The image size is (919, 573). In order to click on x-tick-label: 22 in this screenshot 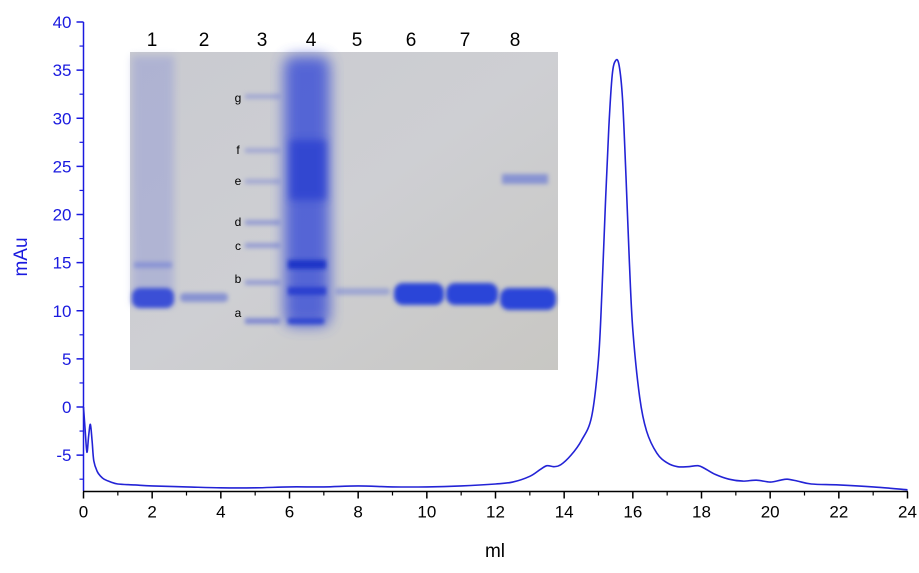, I will do `click(838, 512)`.